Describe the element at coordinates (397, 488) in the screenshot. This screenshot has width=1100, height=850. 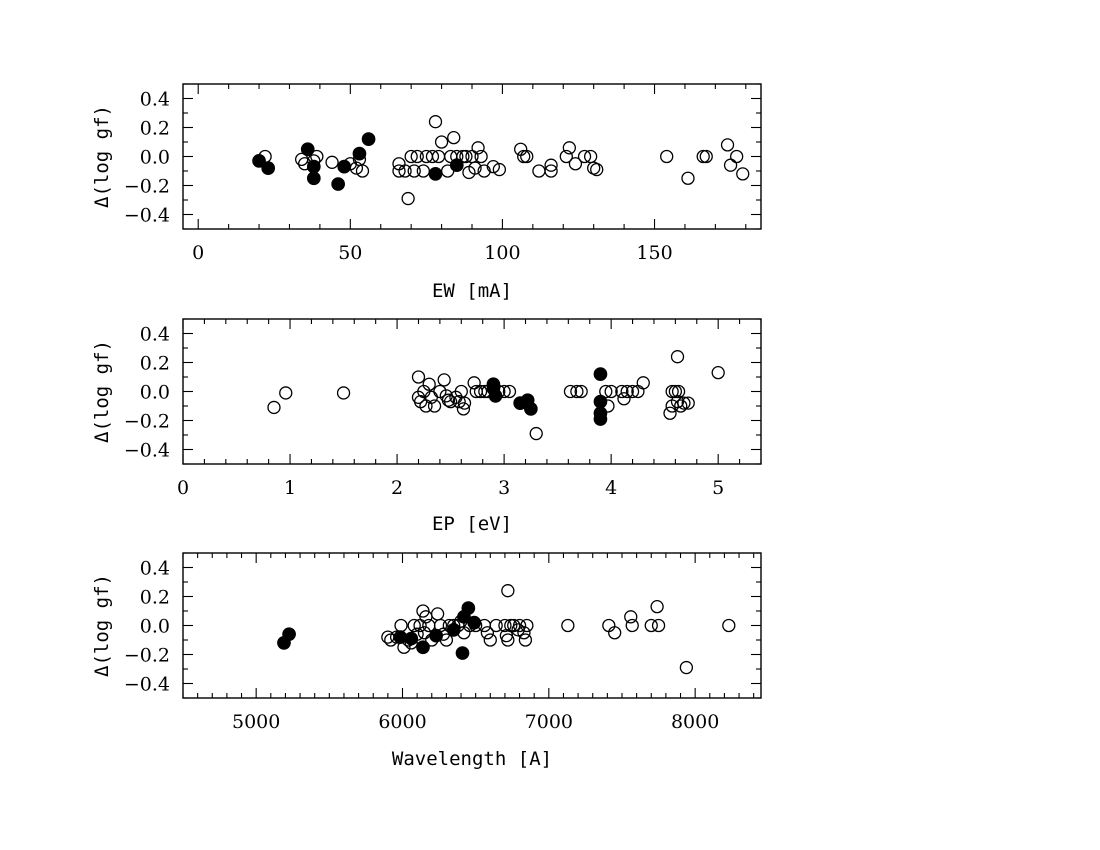
I see `x-tick-label: 2` at that location.